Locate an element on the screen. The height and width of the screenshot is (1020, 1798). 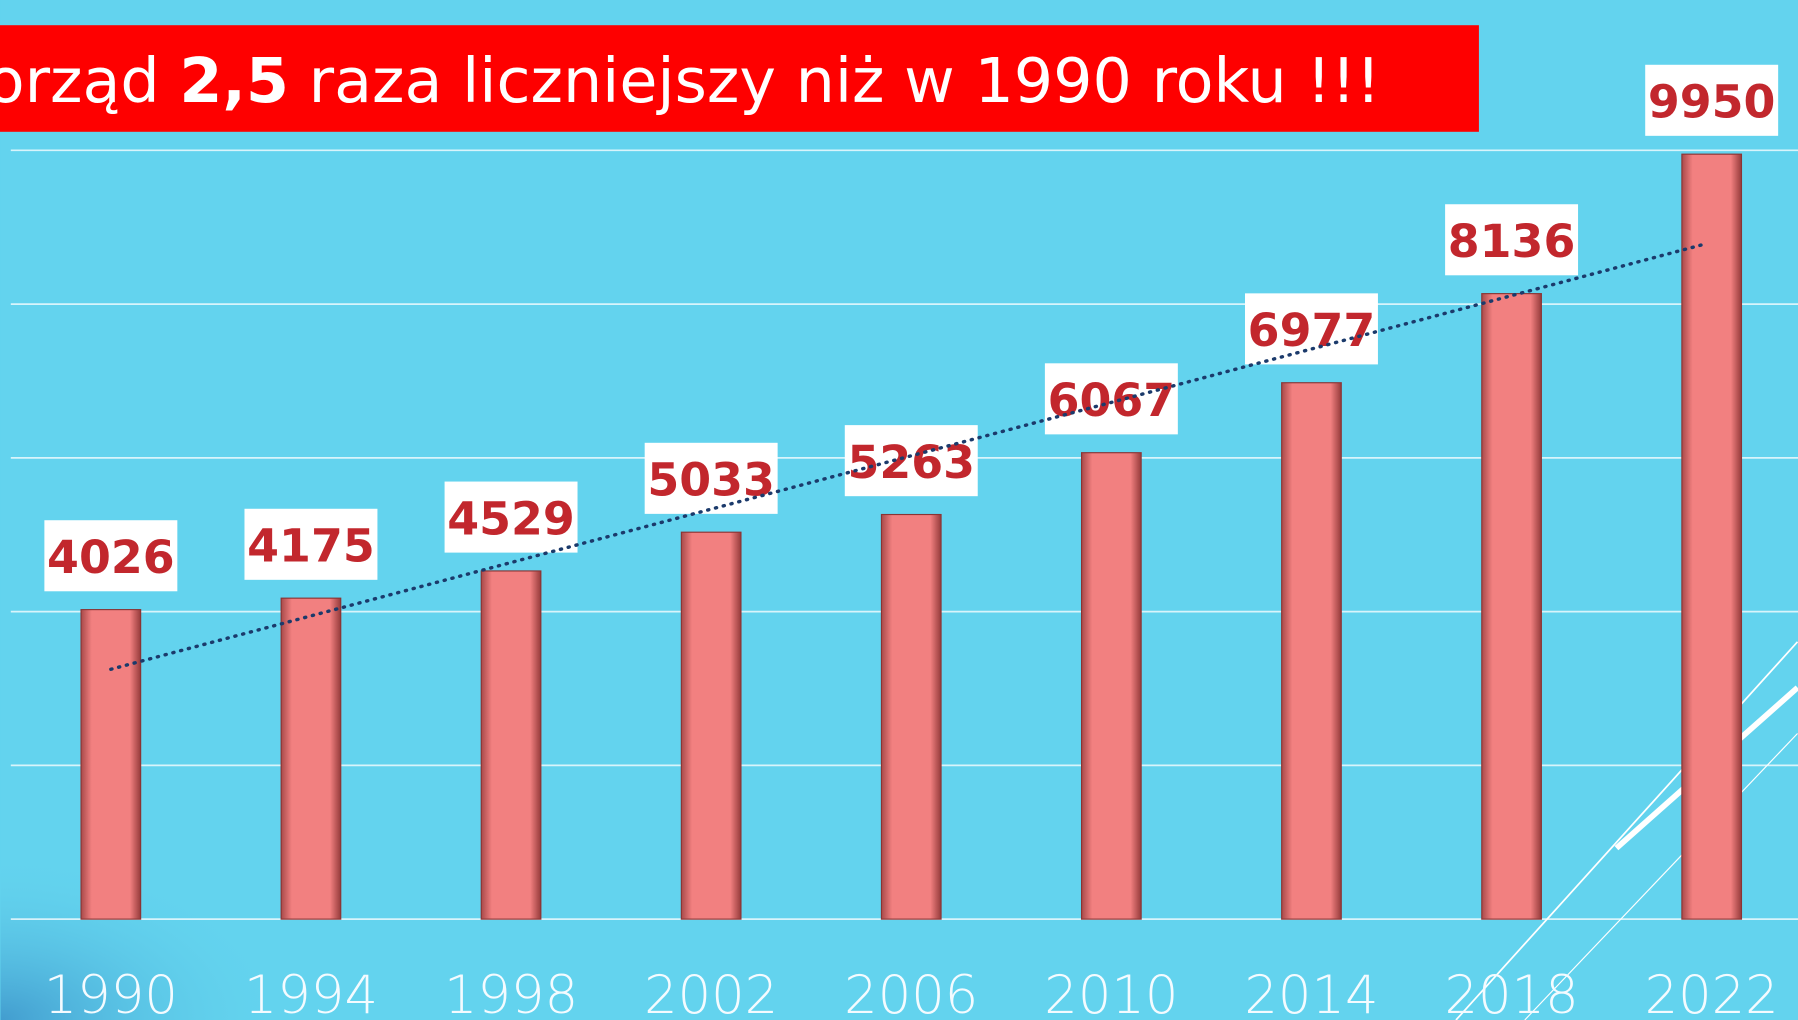
value-label: 5263 is located at coordinates (911, 462).